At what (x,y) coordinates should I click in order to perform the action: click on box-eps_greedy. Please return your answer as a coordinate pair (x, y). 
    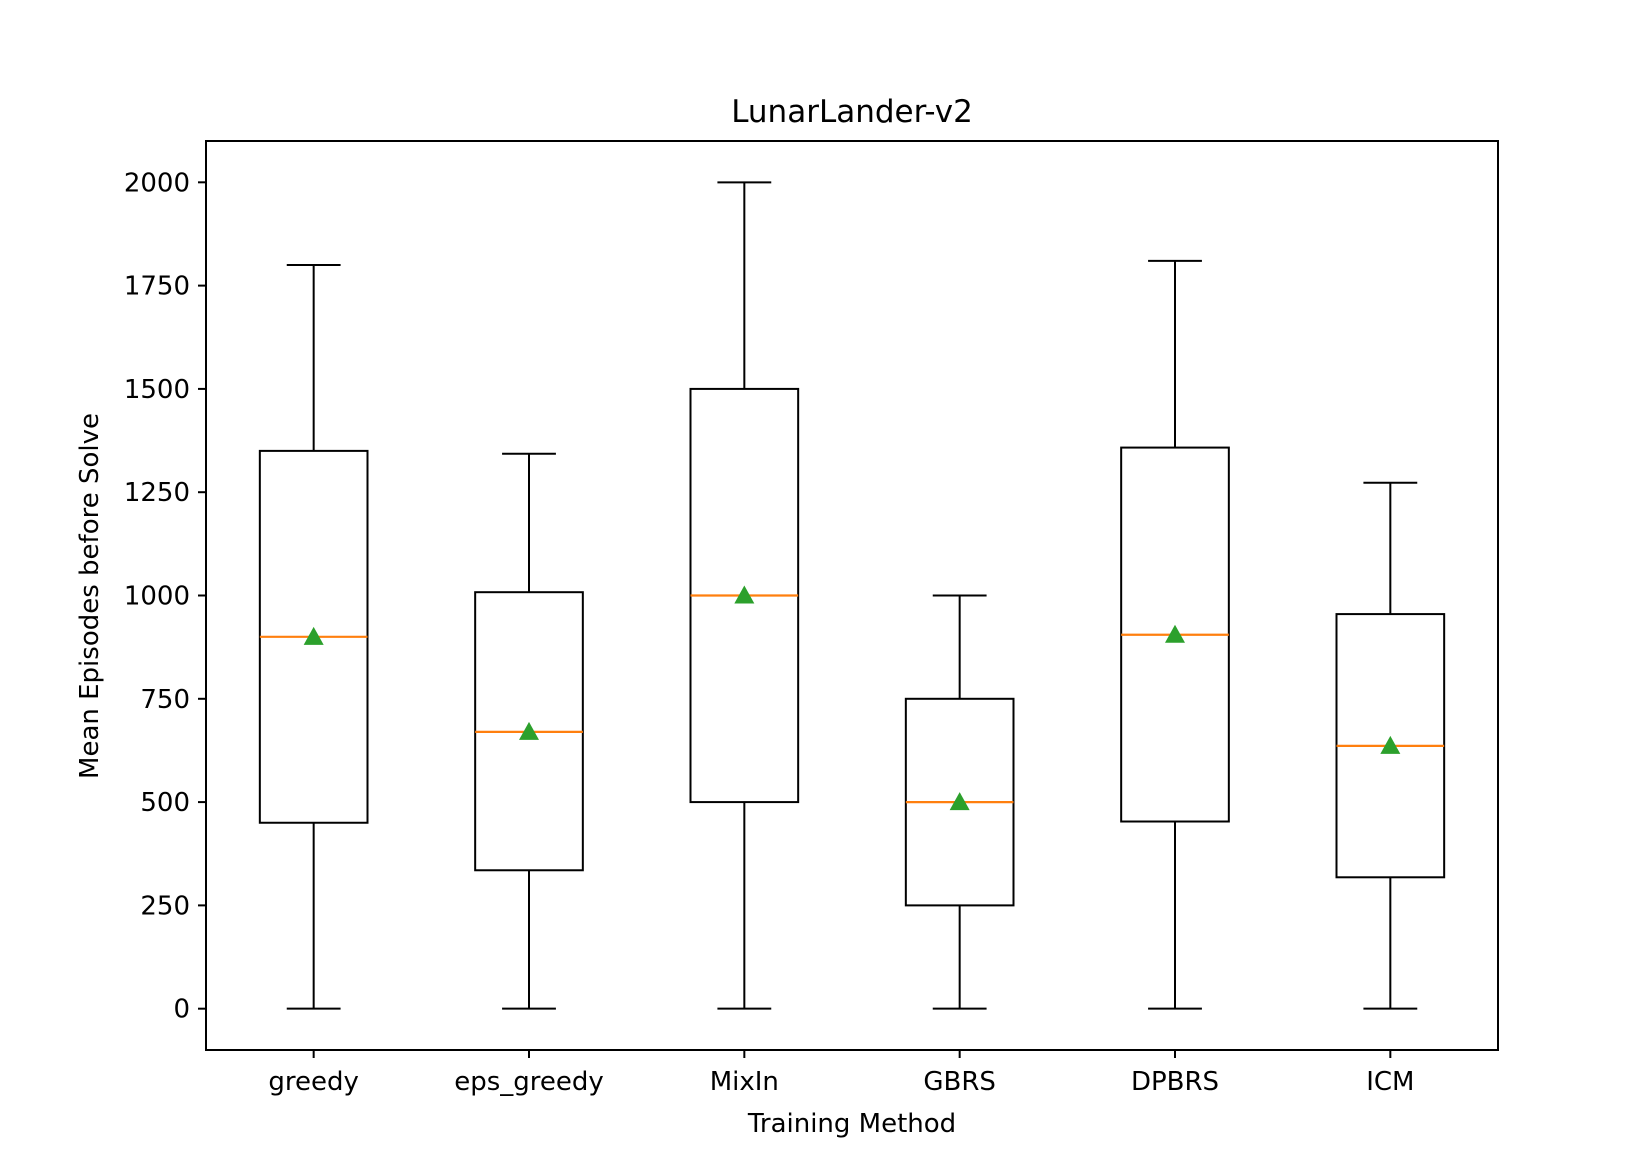
    Looking at the image, I should click on (529, 731).